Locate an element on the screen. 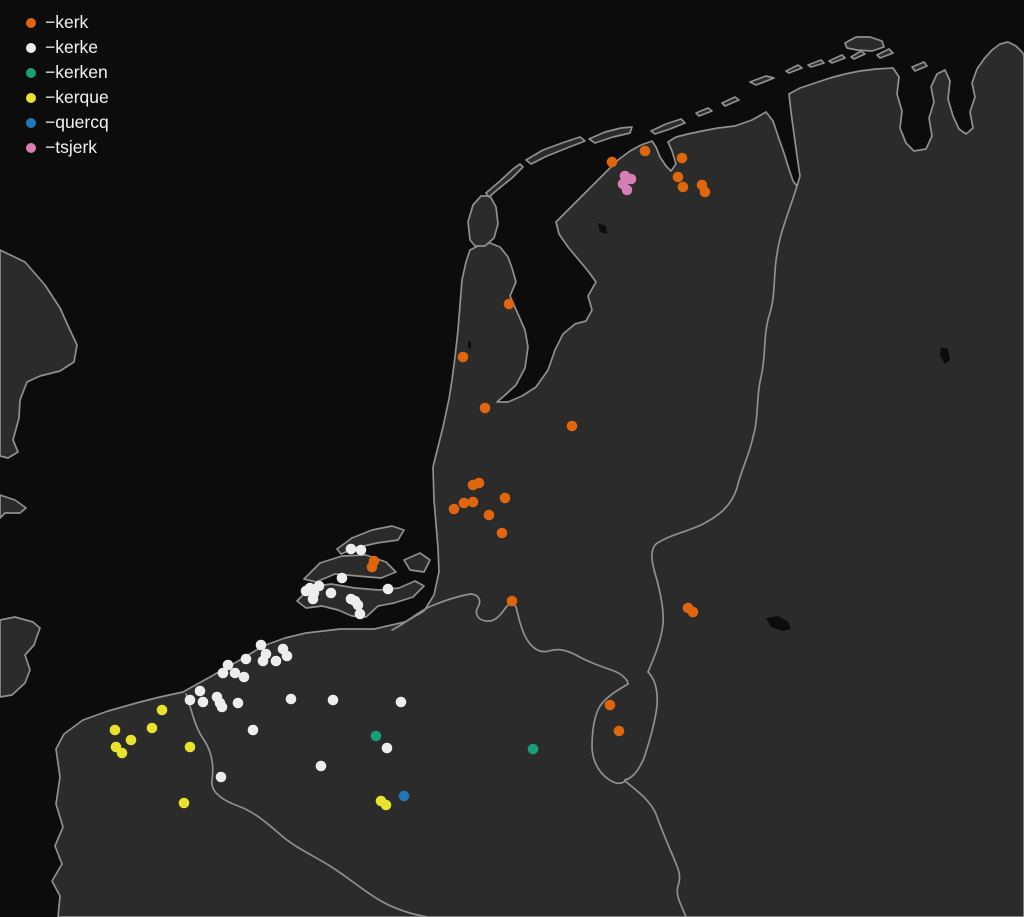  island-baltrum is located at coordinates (837, 59).